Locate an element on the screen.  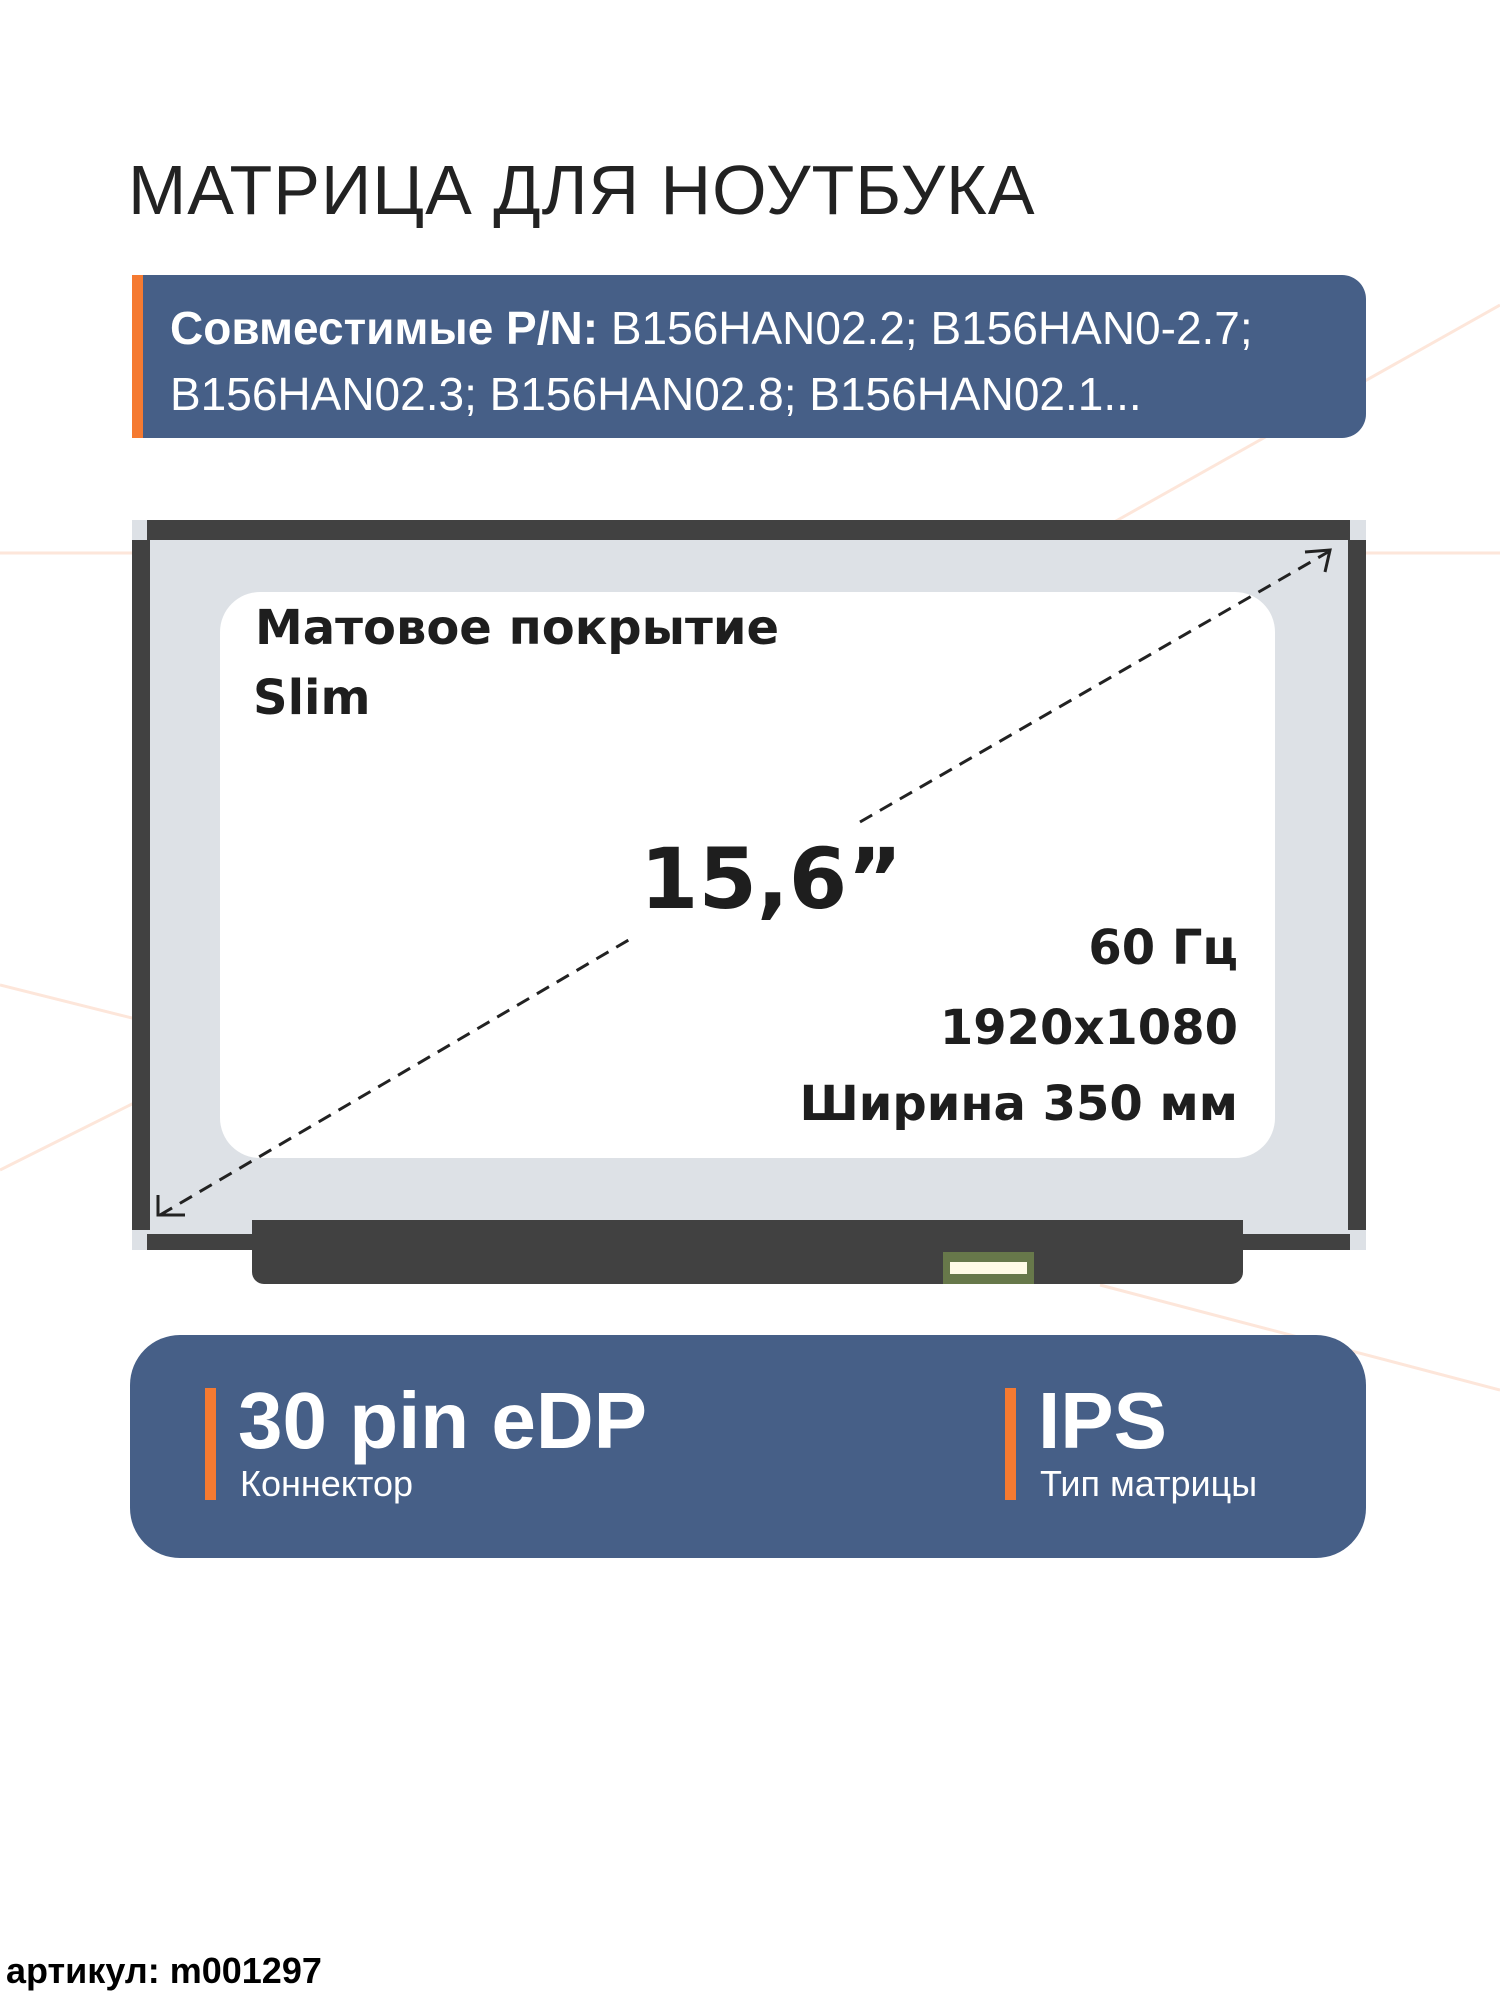
bezel-left is located at coordinates (141, 885).